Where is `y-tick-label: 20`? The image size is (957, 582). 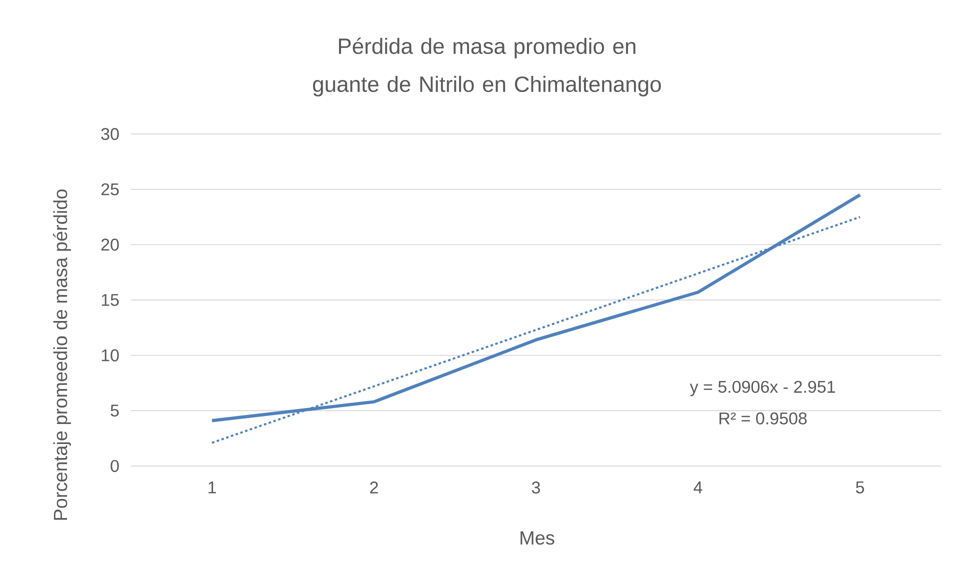
y-tick-label: 20 is located at coordinates (110, 244).